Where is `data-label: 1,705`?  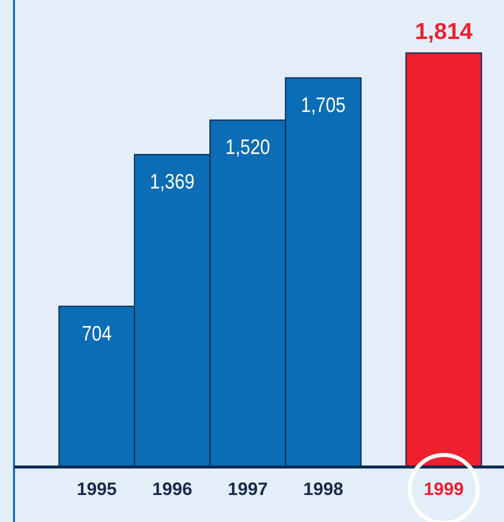 data-label: 1,705 is located at coordinates (323, 106).